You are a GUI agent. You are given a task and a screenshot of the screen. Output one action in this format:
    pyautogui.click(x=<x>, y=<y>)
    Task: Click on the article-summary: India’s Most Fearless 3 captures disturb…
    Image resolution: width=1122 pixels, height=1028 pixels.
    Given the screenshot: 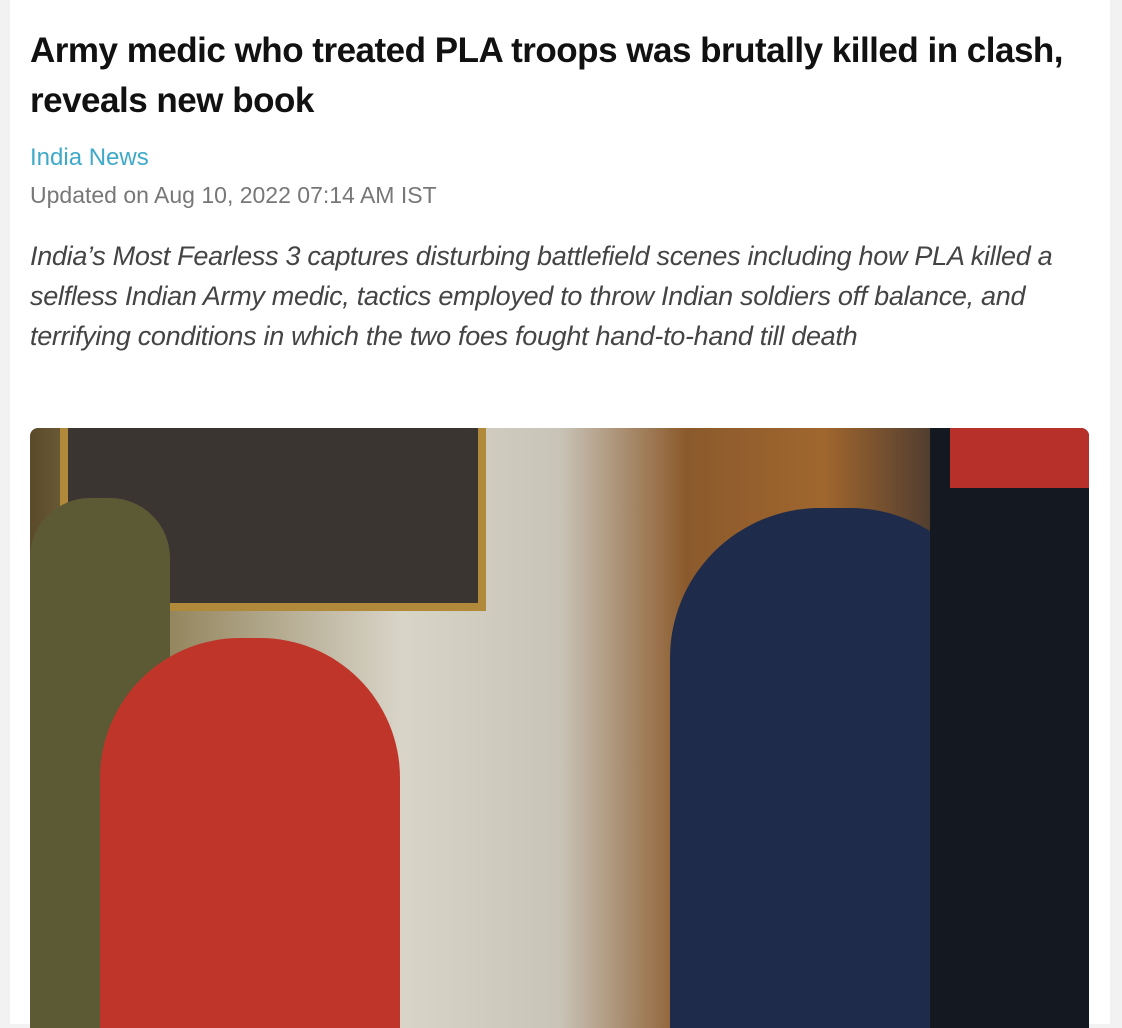 What is the action you would take?
    pyautogui.click(x=541, y=296)
    